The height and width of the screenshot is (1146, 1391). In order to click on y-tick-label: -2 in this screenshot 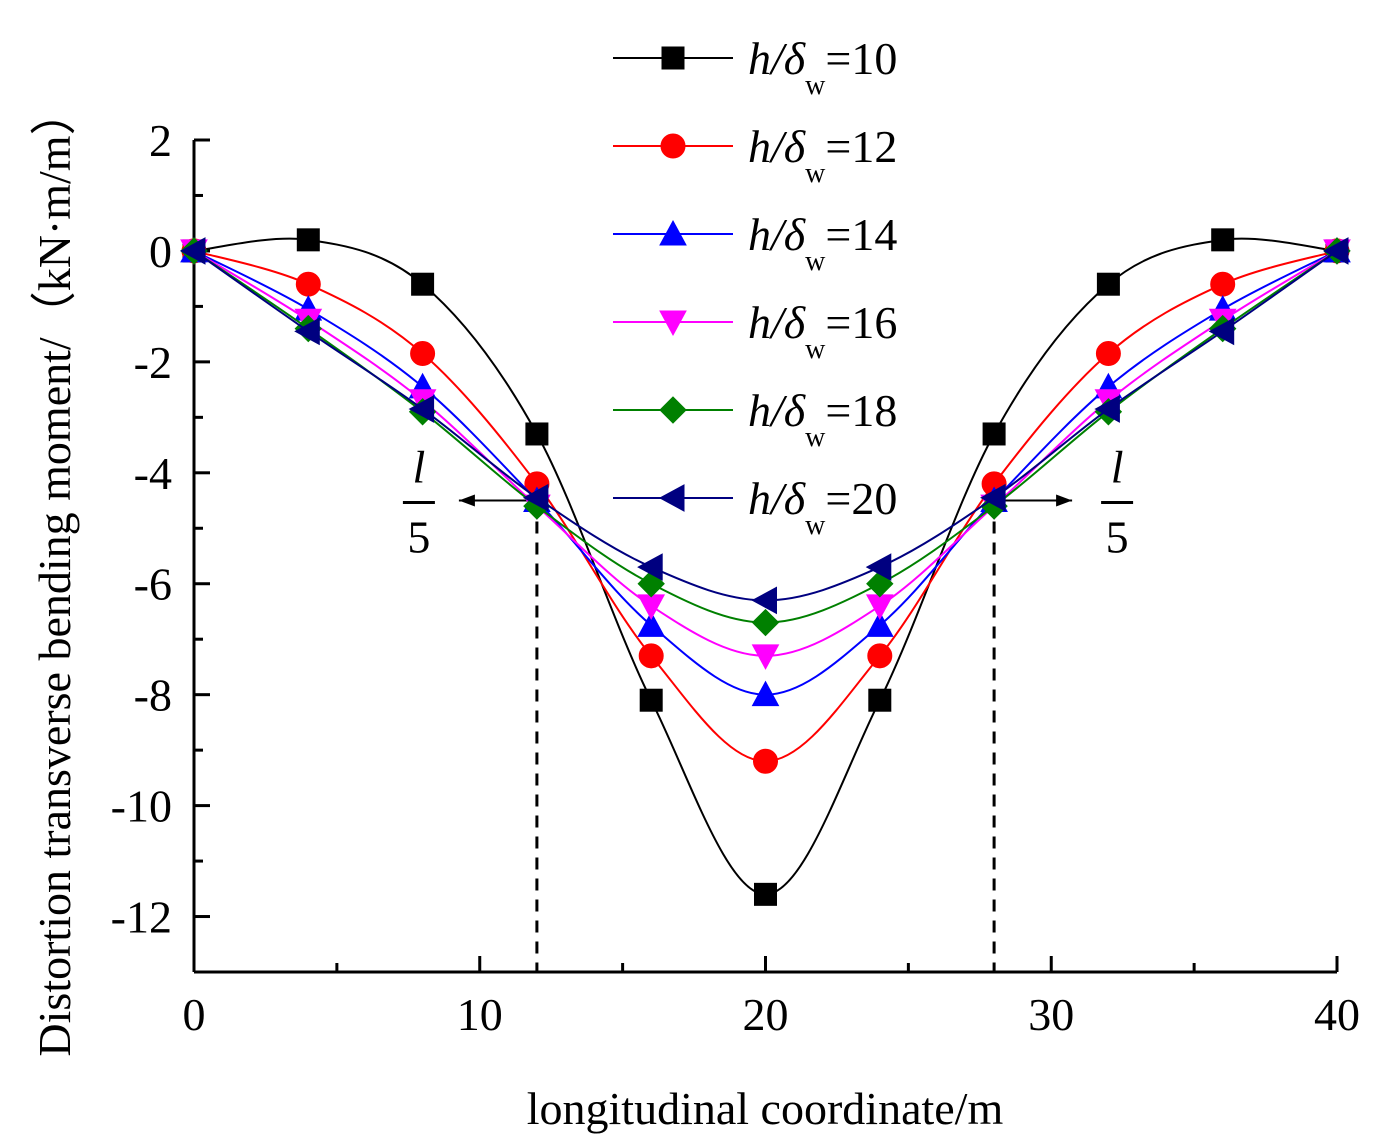, I will do `click(153, 362)`.